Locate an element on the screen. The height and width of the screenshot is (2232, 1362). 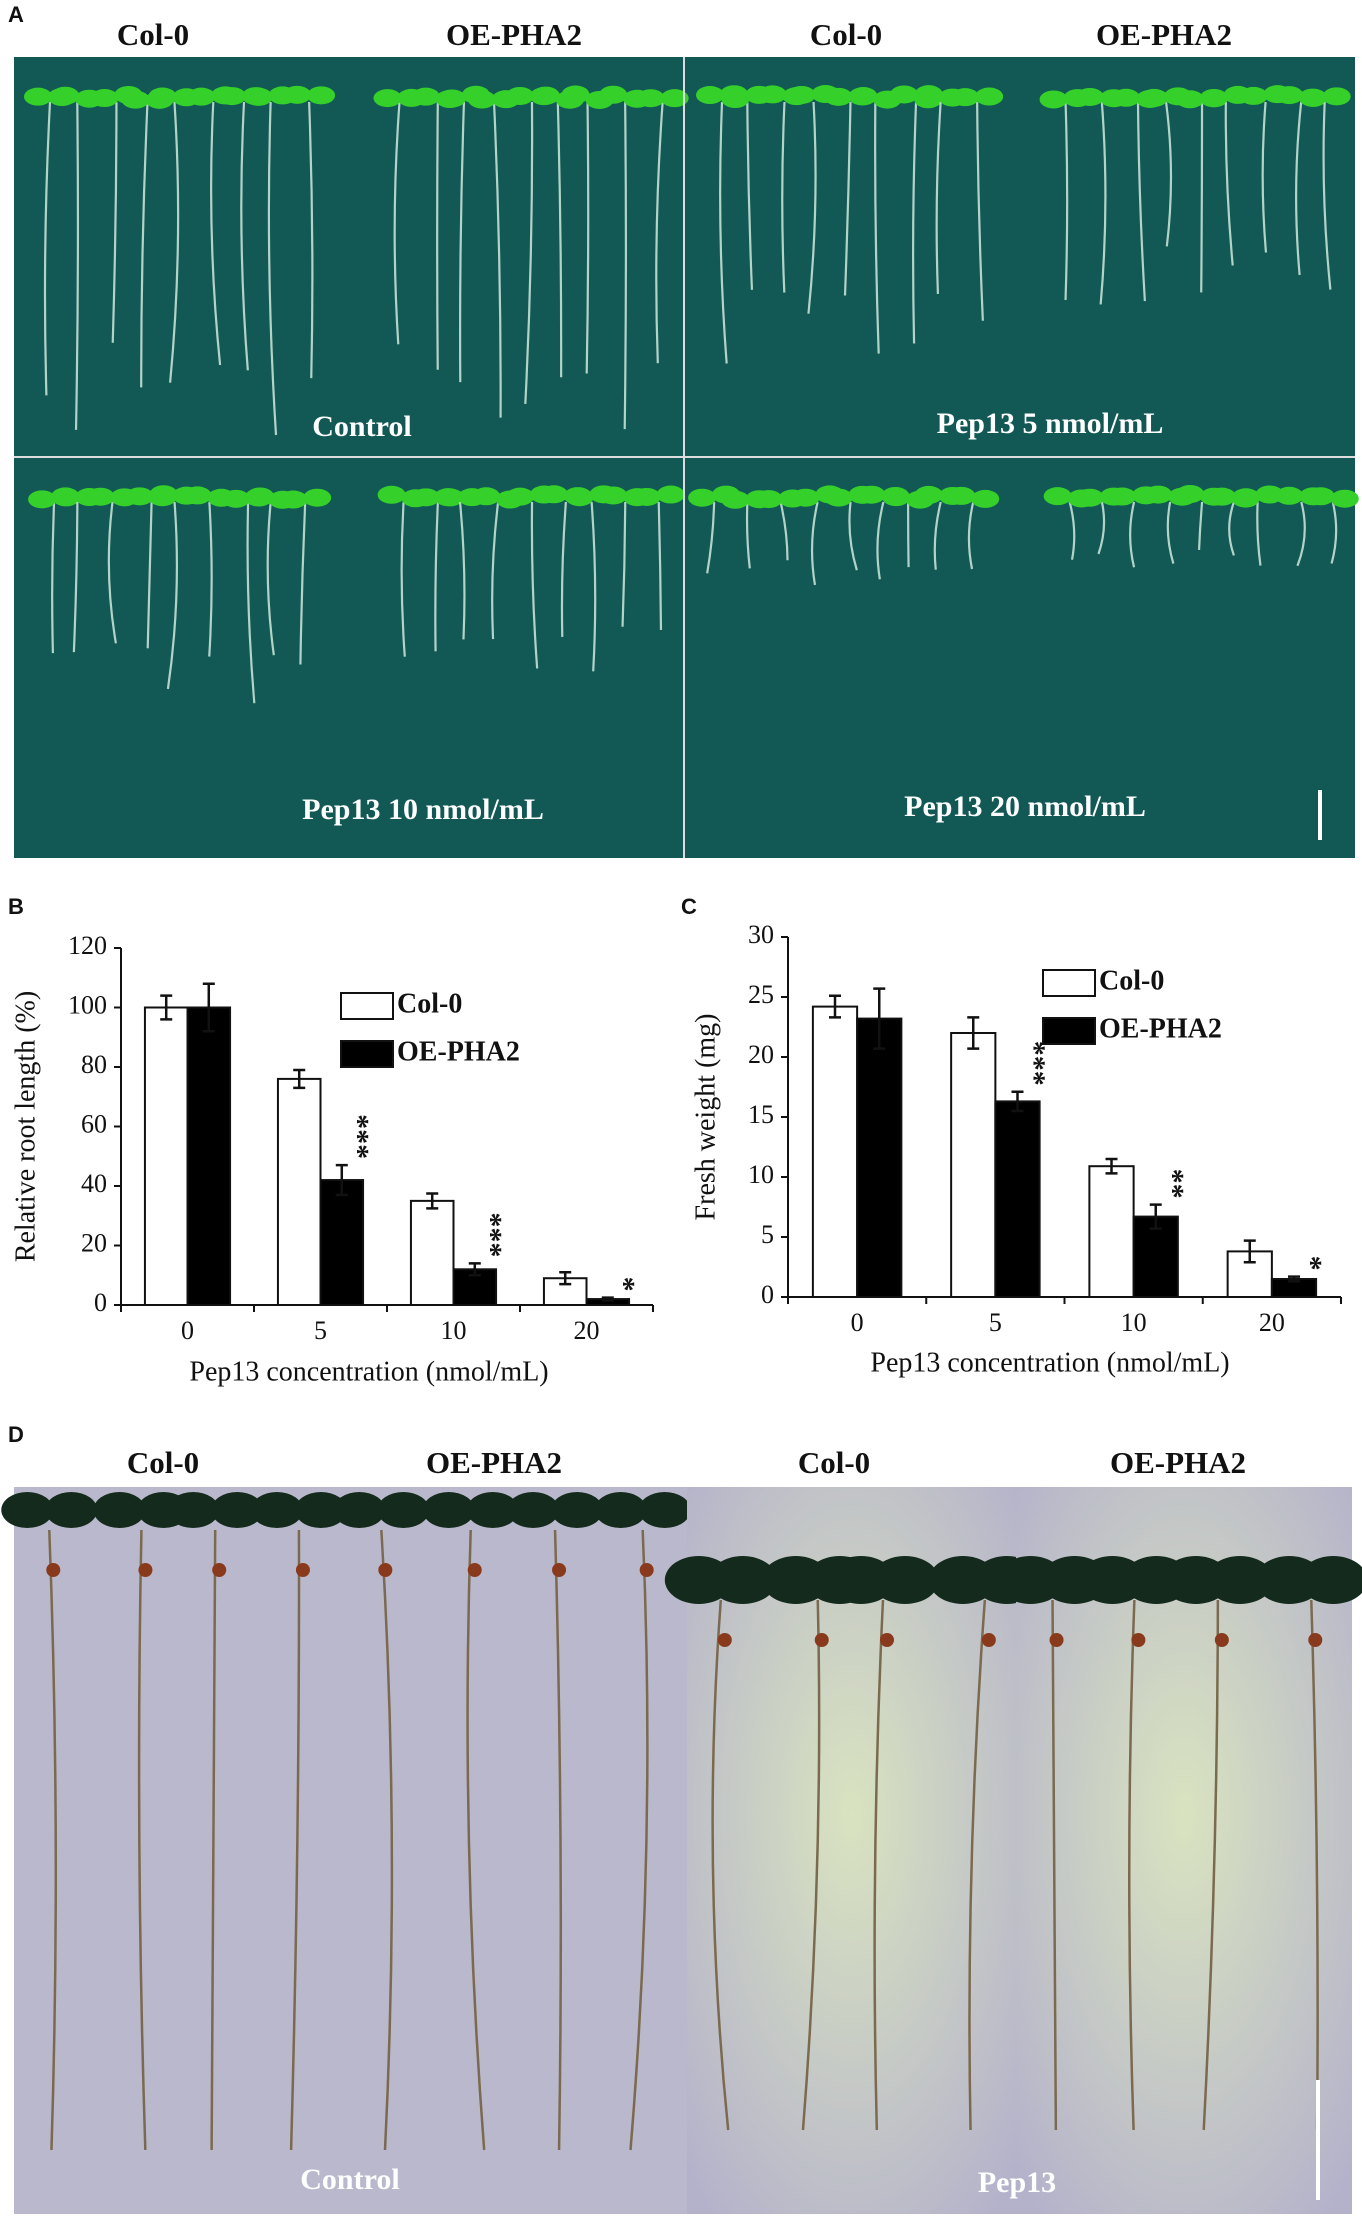
x-tick-label: 20 is located at coordinates (1272, 1322).